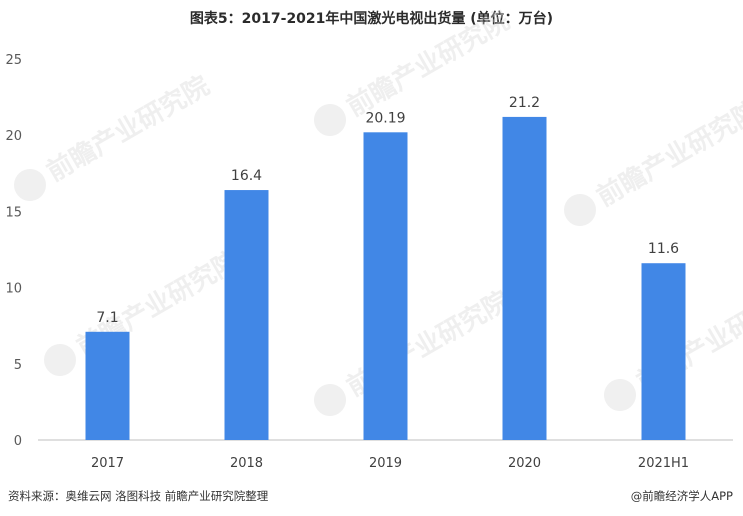  What do you see at coordinates (663, 249) in the screenshot?
I see `bar-value-label: 11.6` at bounding box center [663, 249].